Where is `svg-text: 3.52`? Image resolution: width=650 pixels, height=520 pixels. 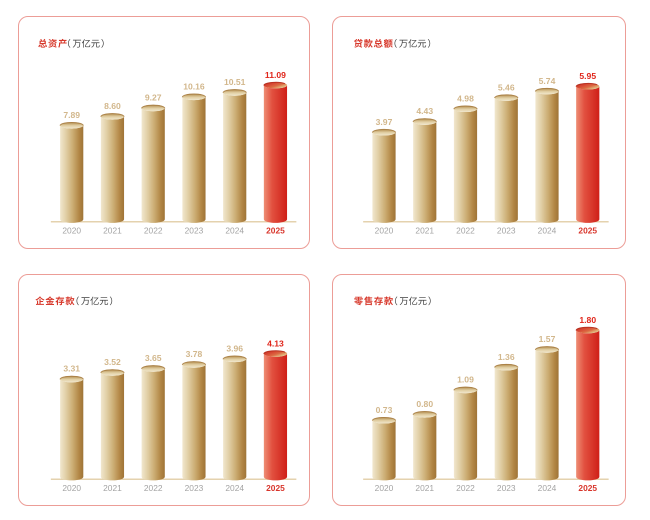 svg-text: 3.52 is located at coordinates (112, 362).